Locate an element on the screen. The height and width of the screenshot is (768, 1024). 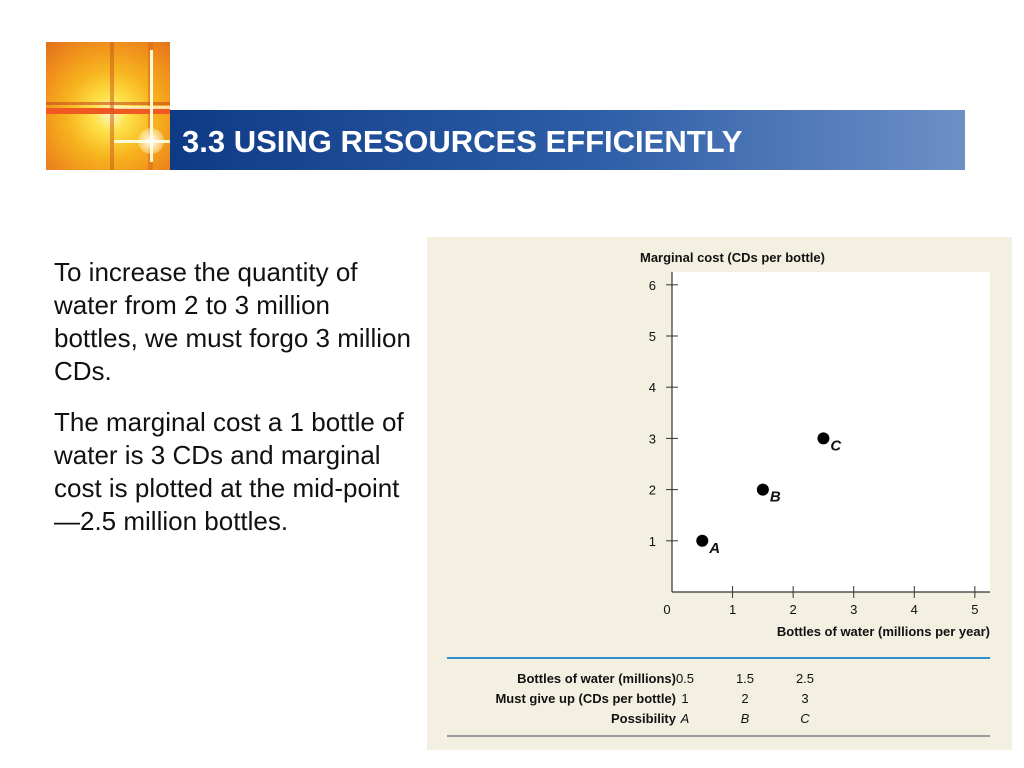
logo is located at coordinates (108, 106).